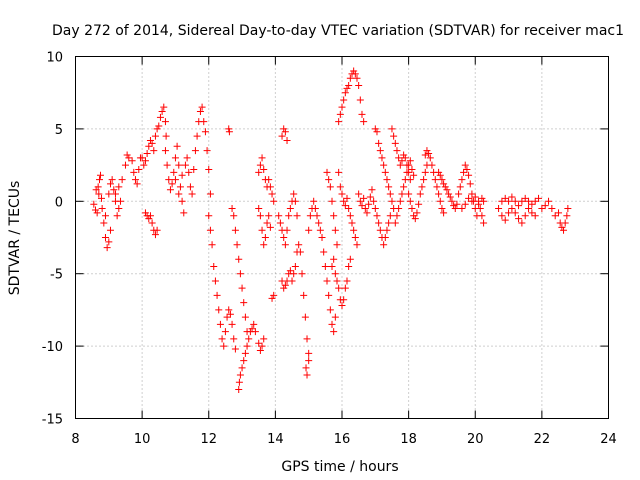  I want to click on x-tick-label: 24, so click(608, 439).